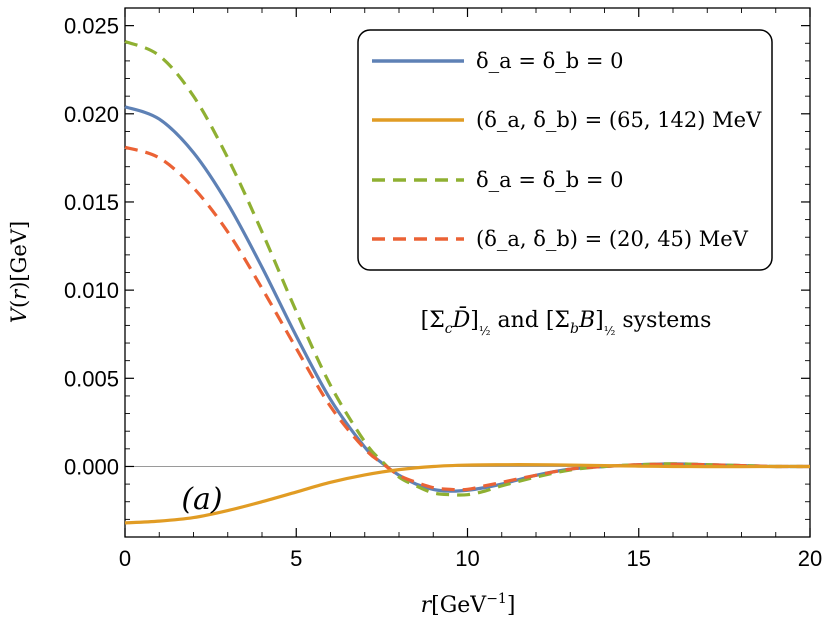 This screenshot has width=830, height=626. Describe the element at coordinates (467, 558) in the screenshot. I see `x-tick-label: 10` at that location.